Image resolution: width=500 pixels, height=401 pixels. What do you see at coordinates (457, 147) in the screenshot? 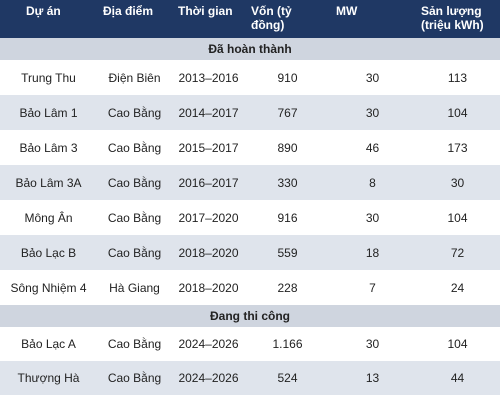
I see `cell: 173` at bounding box center [457, 147].